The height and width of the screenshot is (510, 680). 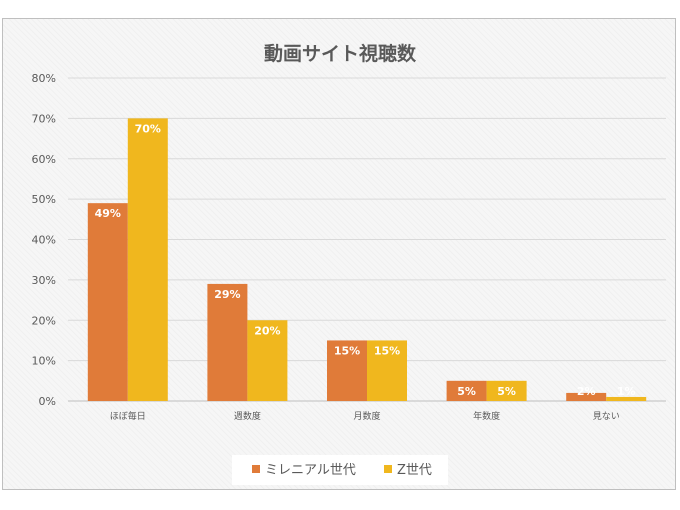 I want to click on data-label: 49%, so click(x=108, y=213).